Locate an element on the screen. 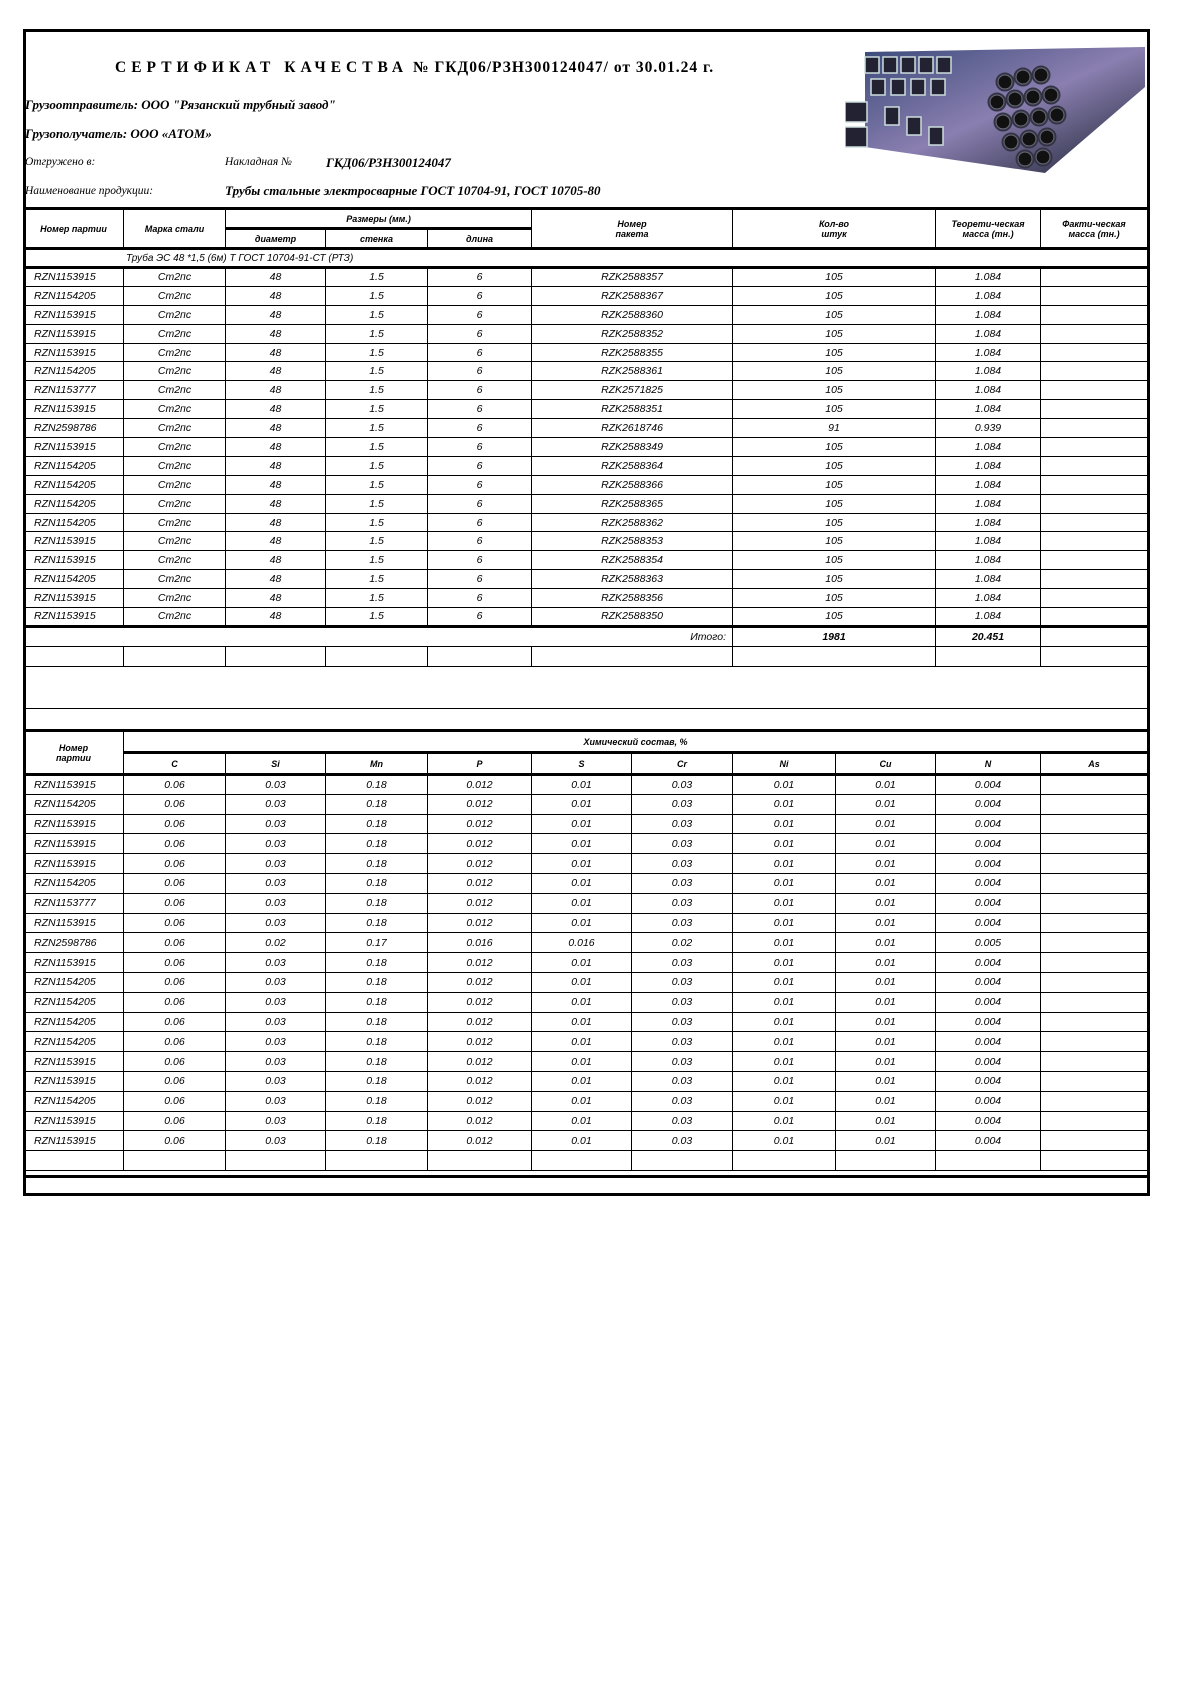 This screenshot has width=1190, height=1683. element-header: S is located at coordinates (581, 763).